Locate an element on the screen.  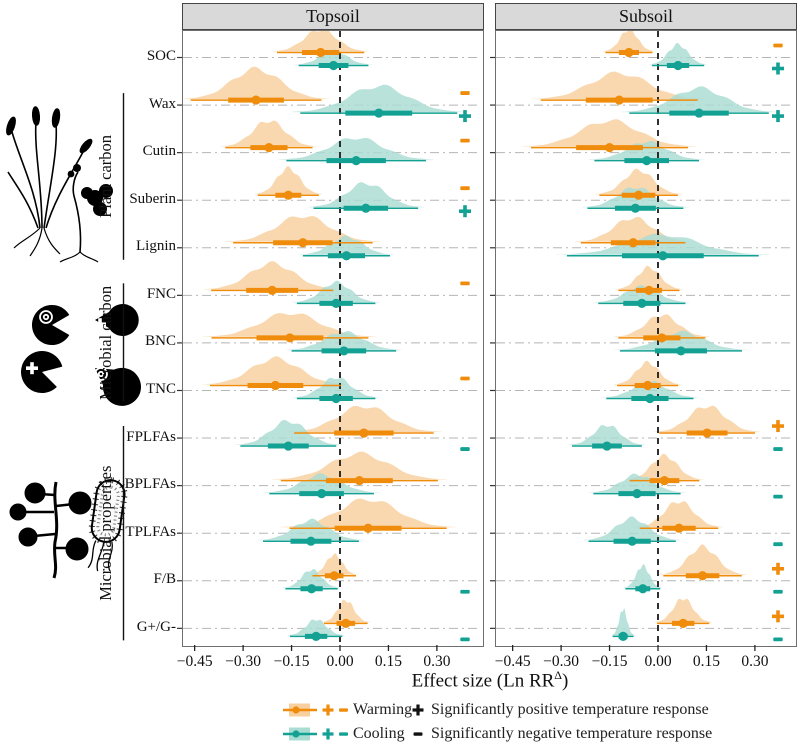
row-label-lignin: Lignin is located at coordinates (156, 246).